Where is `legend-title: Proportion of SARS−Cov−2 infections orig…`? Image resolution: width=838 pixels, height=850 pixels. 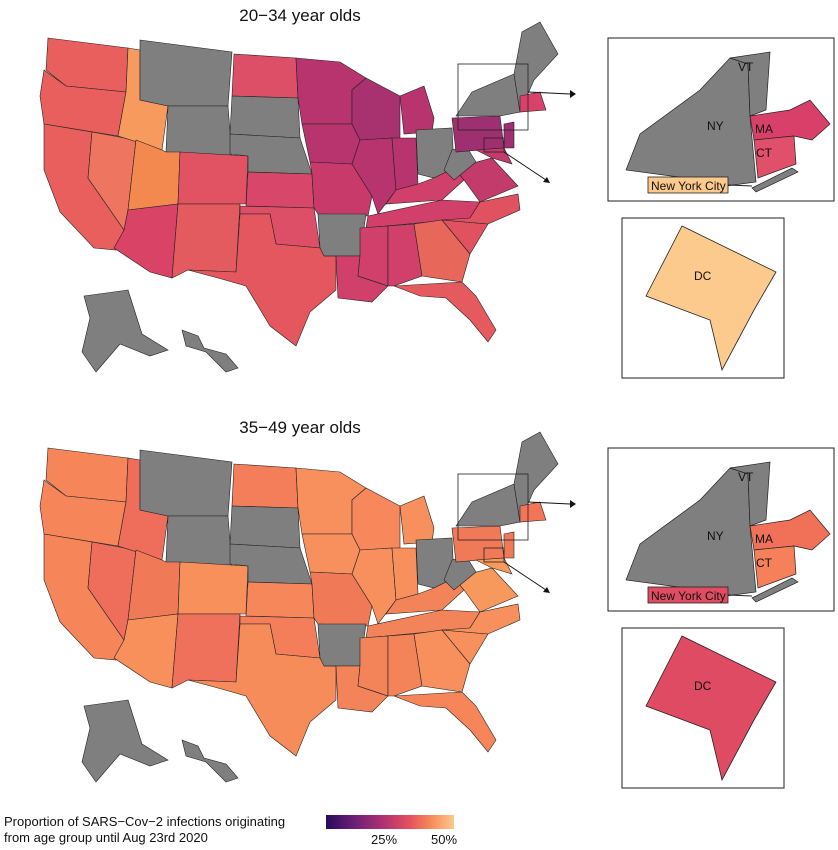 legend-title: Proportion of SARS−Cov−2 infections orig… is located at coordinates (144, 830).